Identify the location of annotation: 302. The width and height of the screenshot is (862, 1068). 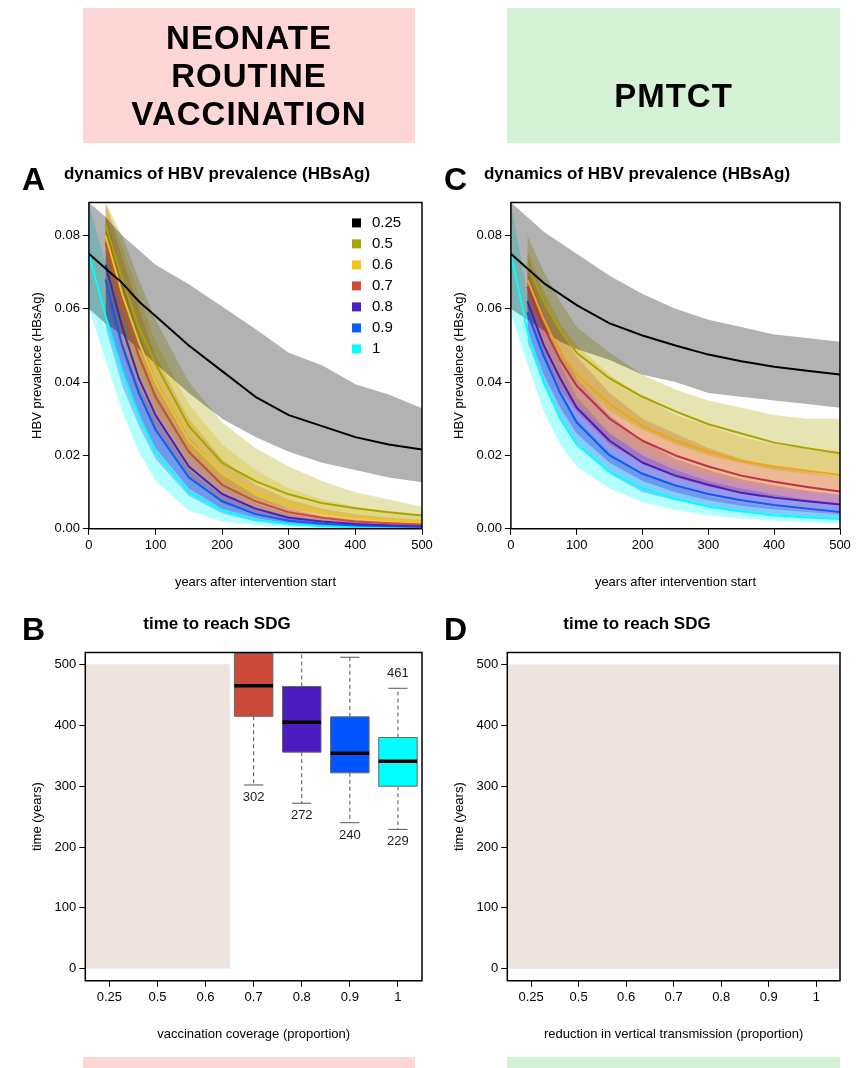
(253, 797).